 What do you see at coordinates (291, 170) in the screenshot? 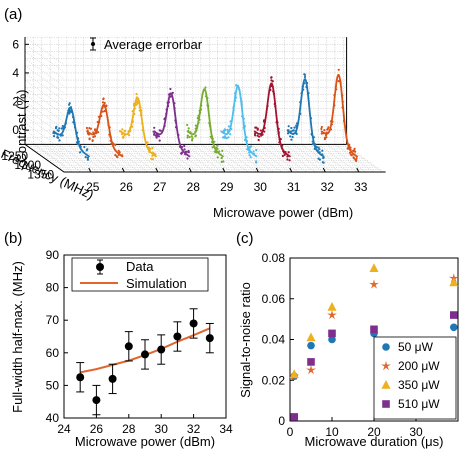
I see `x-tick` at bounding box center [291, 170].